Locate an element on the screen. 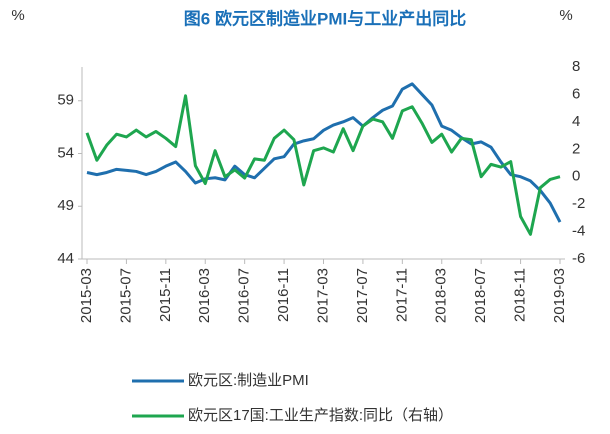 This screenshot has height=434, width=610. y2-tick-label: 0 is located at coordinates (576, 176).